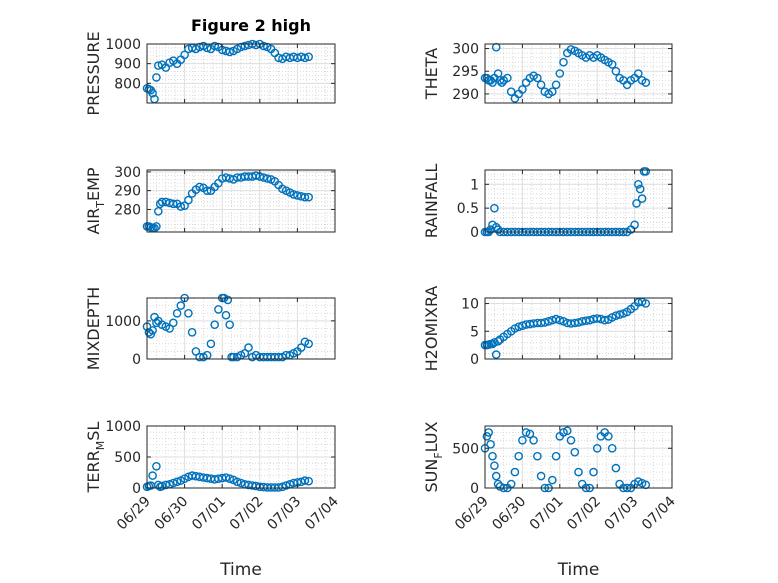 This screenshot has width=778, height=583. I want to click on y-tick-label: 300, so click(127, 173).